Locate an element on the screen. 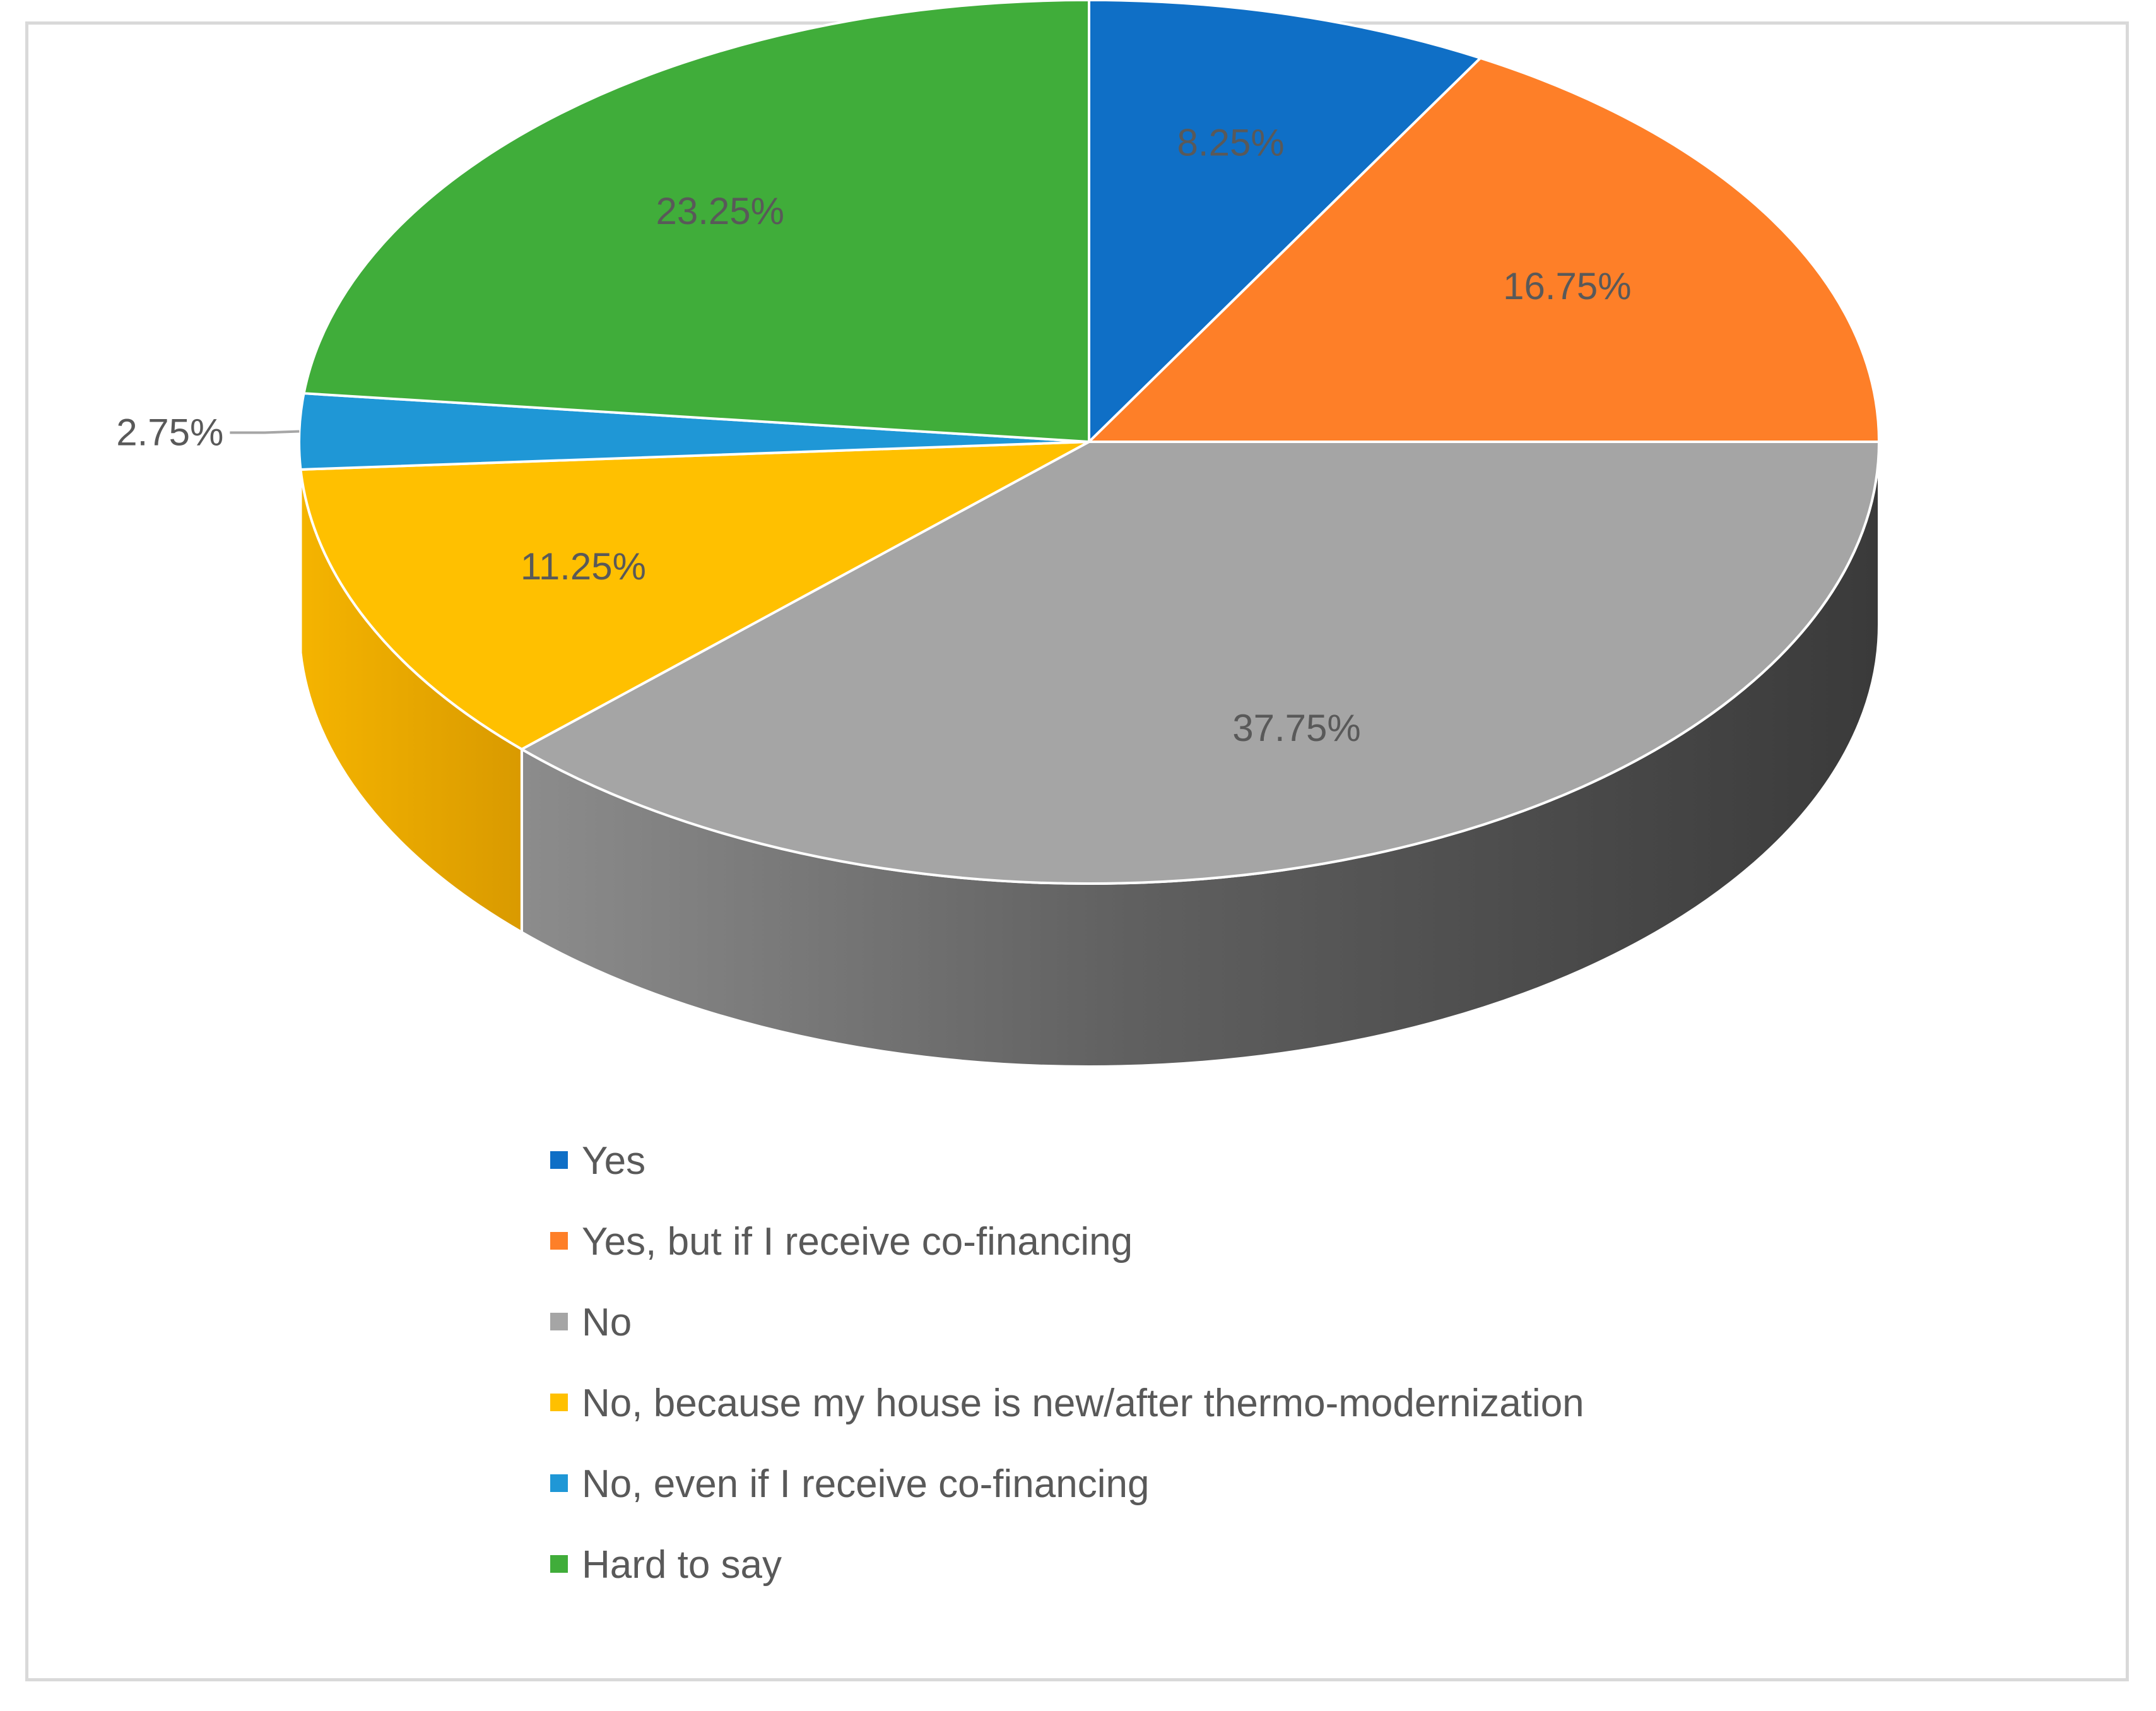 This screenshot has height=1711, width=2156. data-label-no: 37.75% is located at coordinates (1296, 728).